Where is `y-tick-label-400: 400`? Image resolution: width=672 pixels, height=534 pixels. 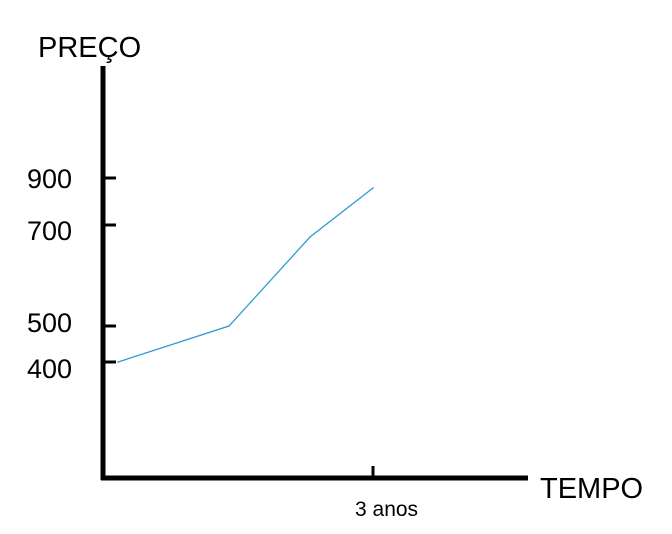 y-tick-label-400: 400 is located at coordinates (49, 369).